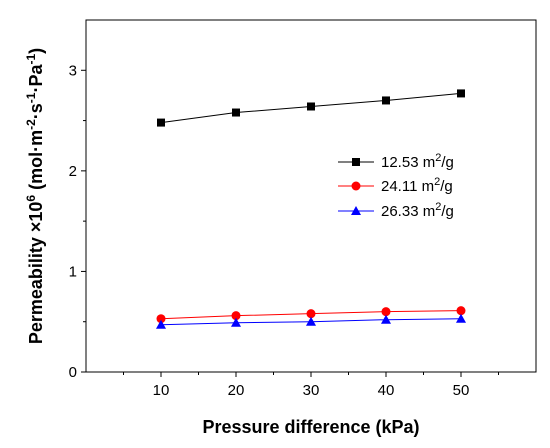  What do you see at coordinates (77, 221) in the screenshot?
I see `y-axis-ticks: 0 1 2 3` at bounding box center [77, 221].